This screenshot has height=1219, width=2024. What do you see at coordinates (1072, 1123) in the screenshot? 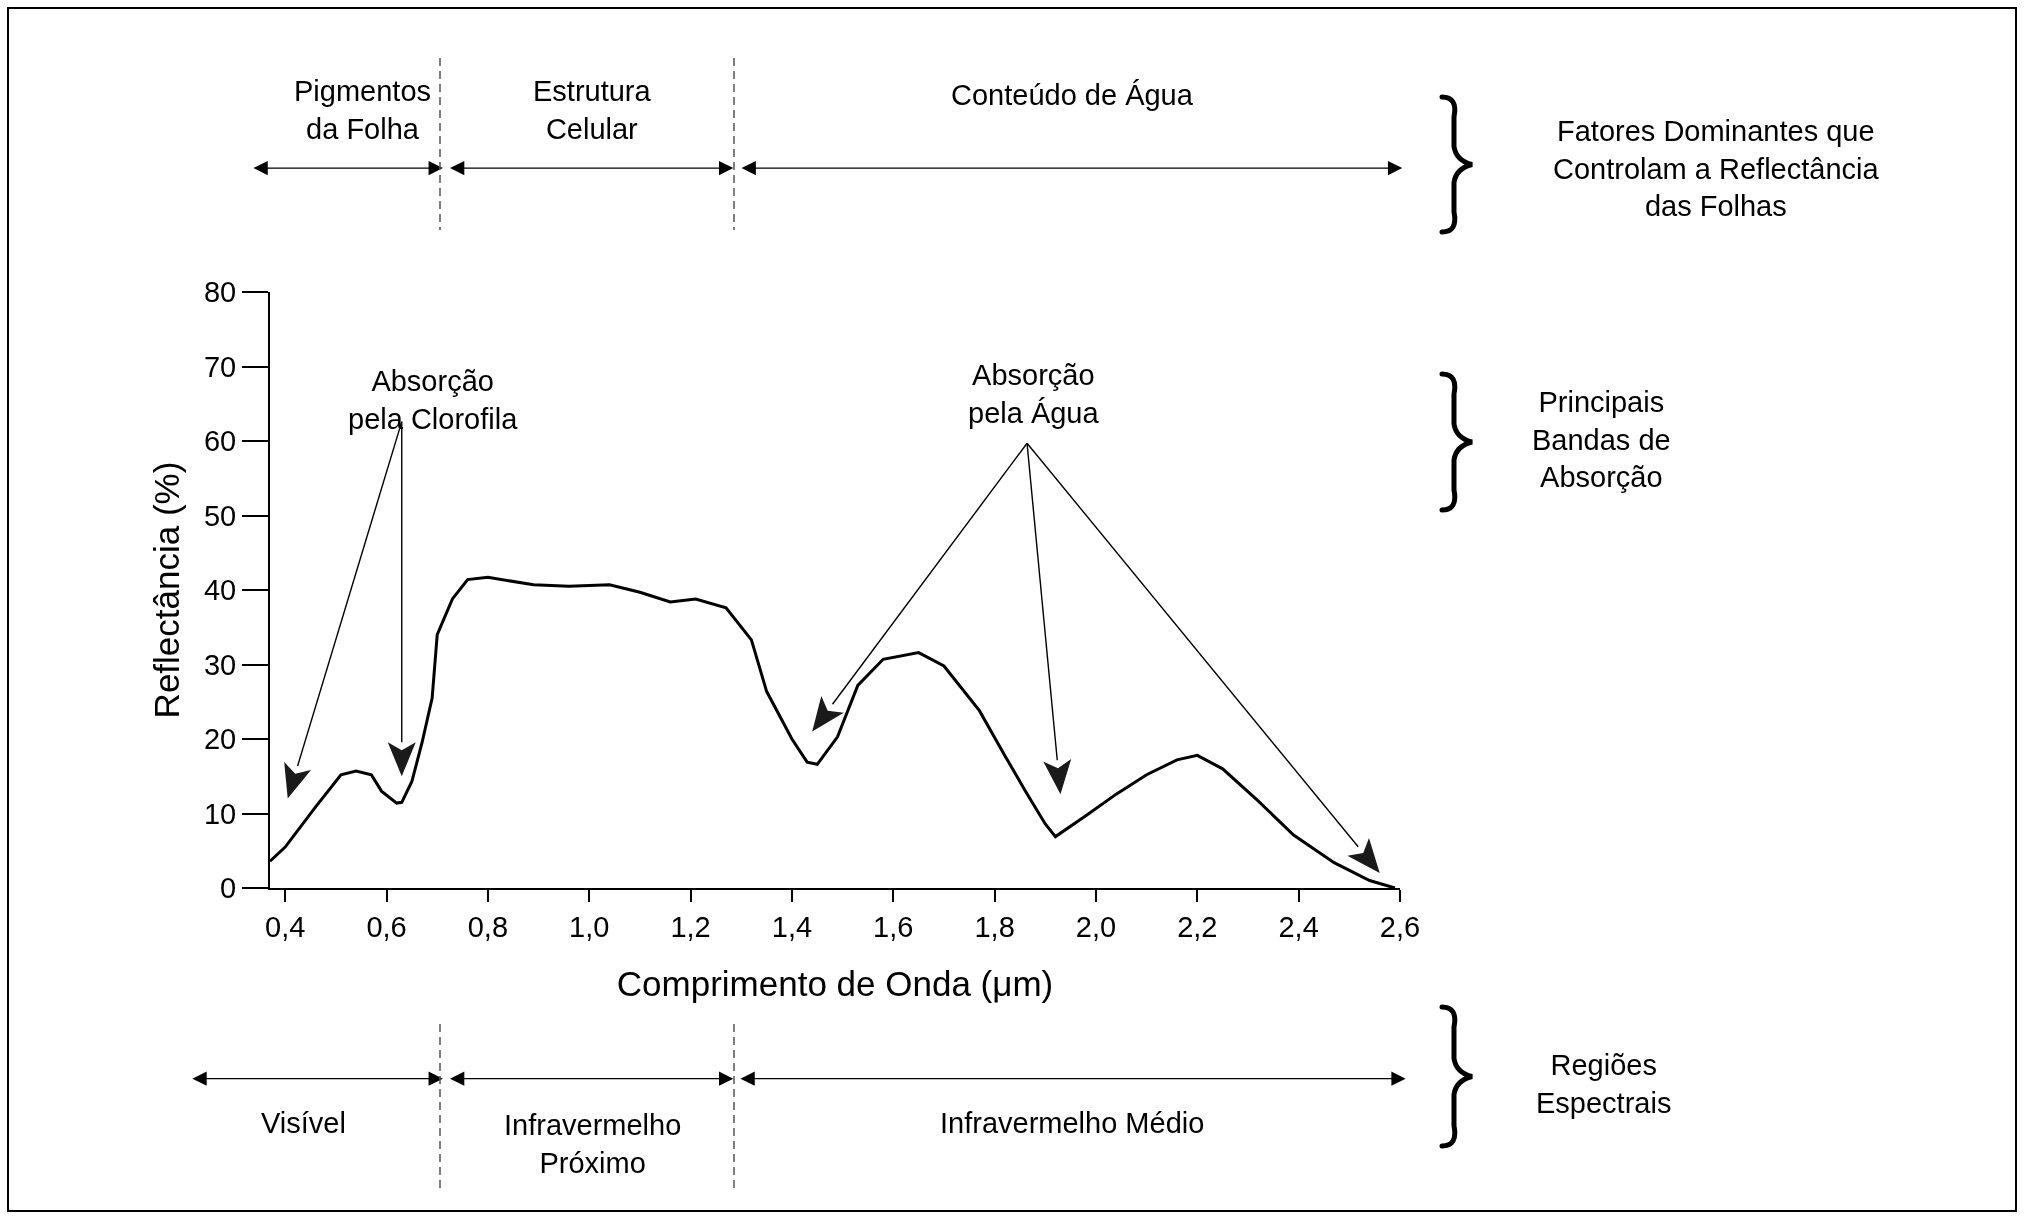
I see `text: Infravermelho Médio` at bounding box center [1072, 1123].